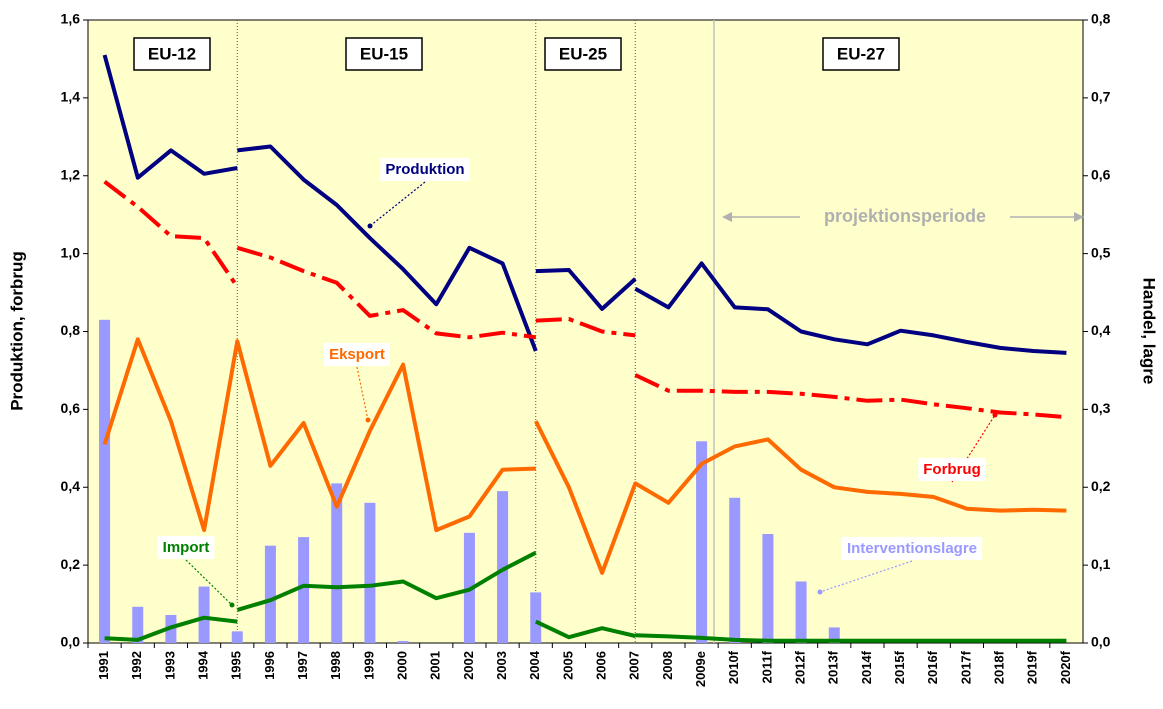  Describe the element at coordinates (905, 216) in the screenshot. I see `projection-label: projektionsperiode` at that location.